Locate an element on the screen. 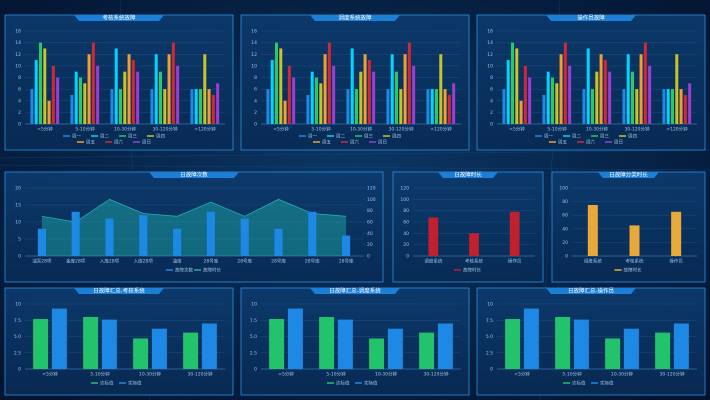 Image resolution: width=710 pixels, height=400 pixels. legend-label: 周三 is located at coordinates (368, 137).